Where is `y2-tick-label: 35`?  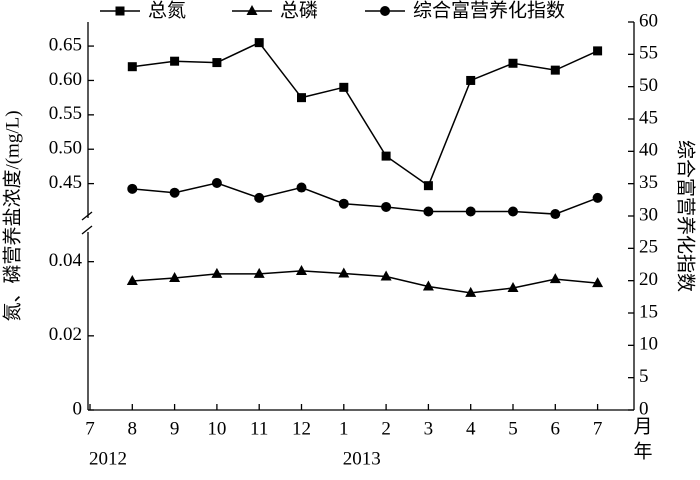
y2-tick-label: 35 is located at coordinates (648, 182).